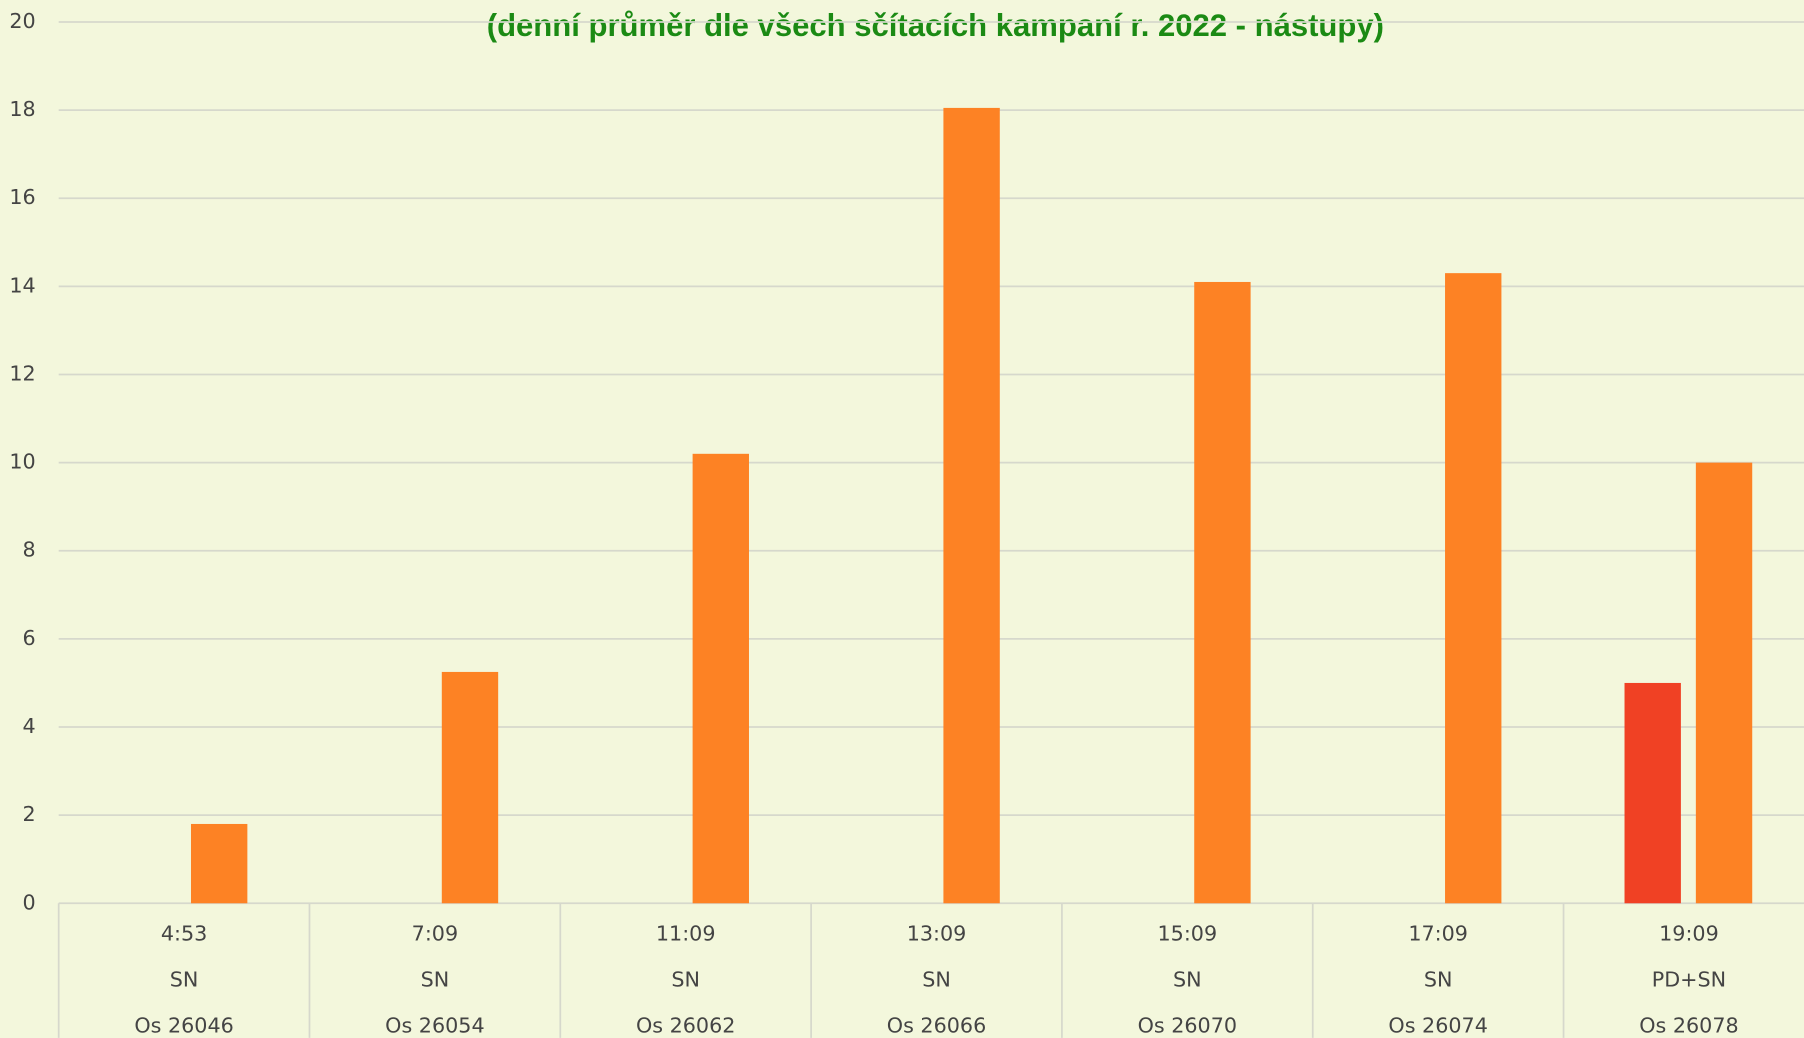 The height and width of the screenshot is (1038, 1804). I want to click on y-tick-label: 10, so click(22, 462).